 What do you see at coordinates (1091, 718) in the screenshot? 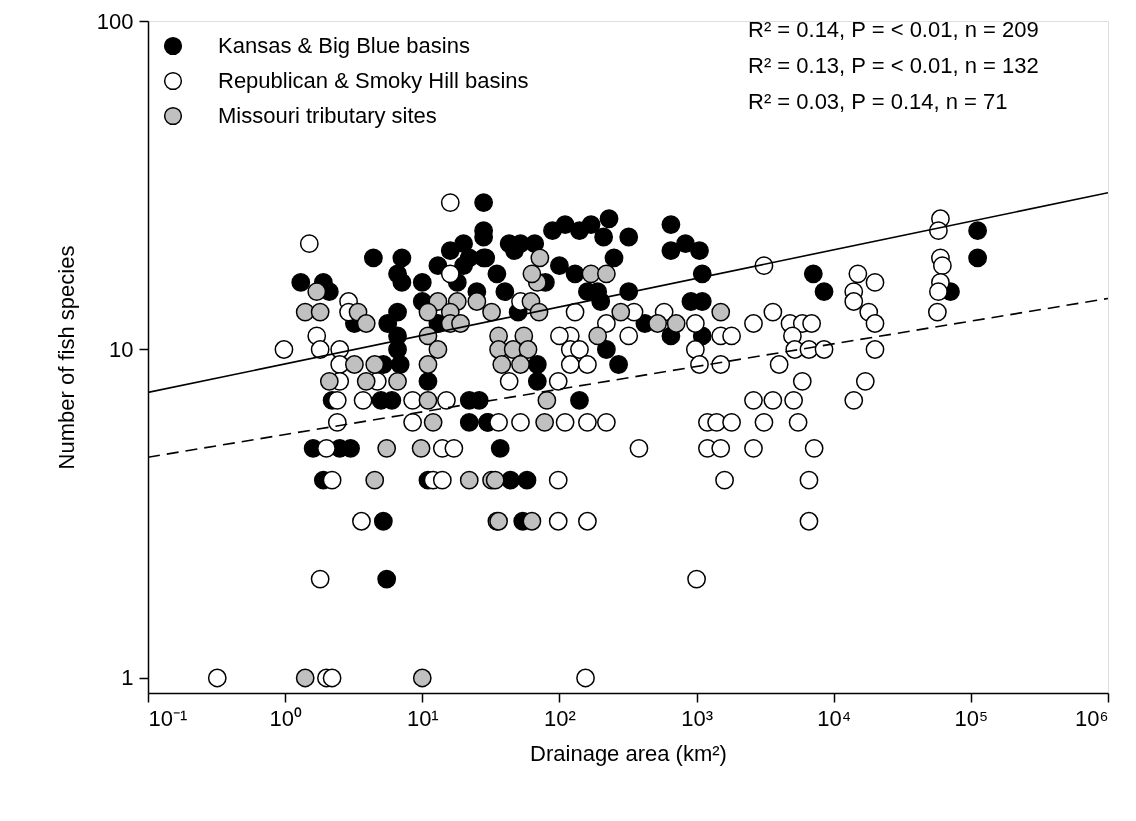
I see `x-tick-label: 10⁶` at bounding box center [1091, 718].